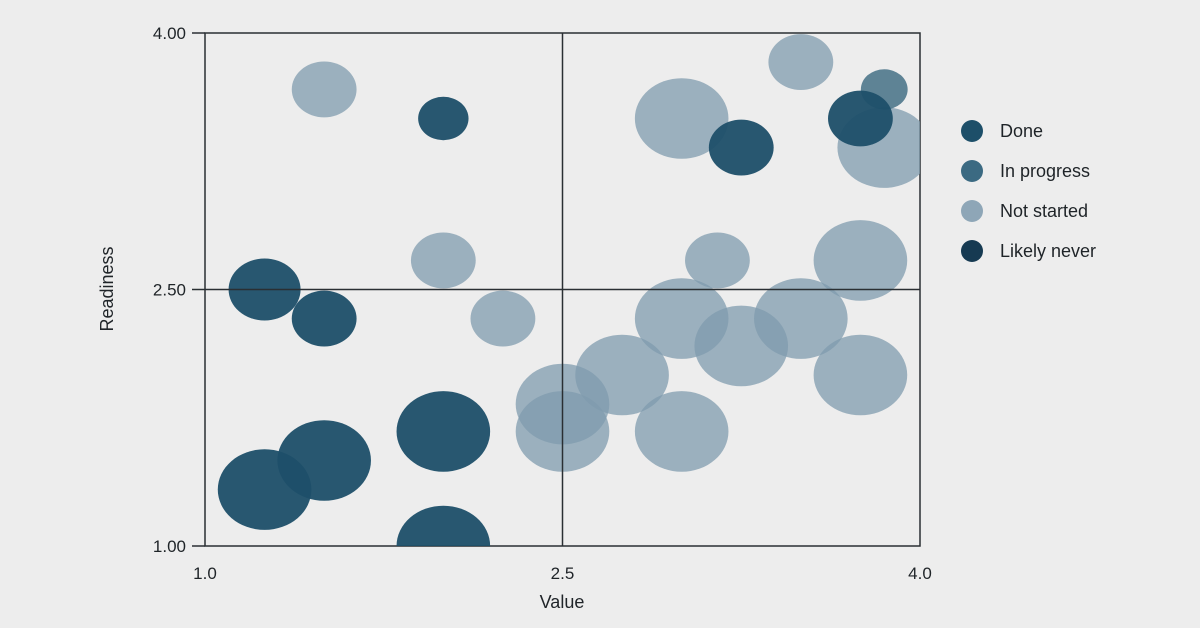 The height and width of the screenshot is (628, 1200). I want to click on legend-label: Not started, so click(1044, 211).